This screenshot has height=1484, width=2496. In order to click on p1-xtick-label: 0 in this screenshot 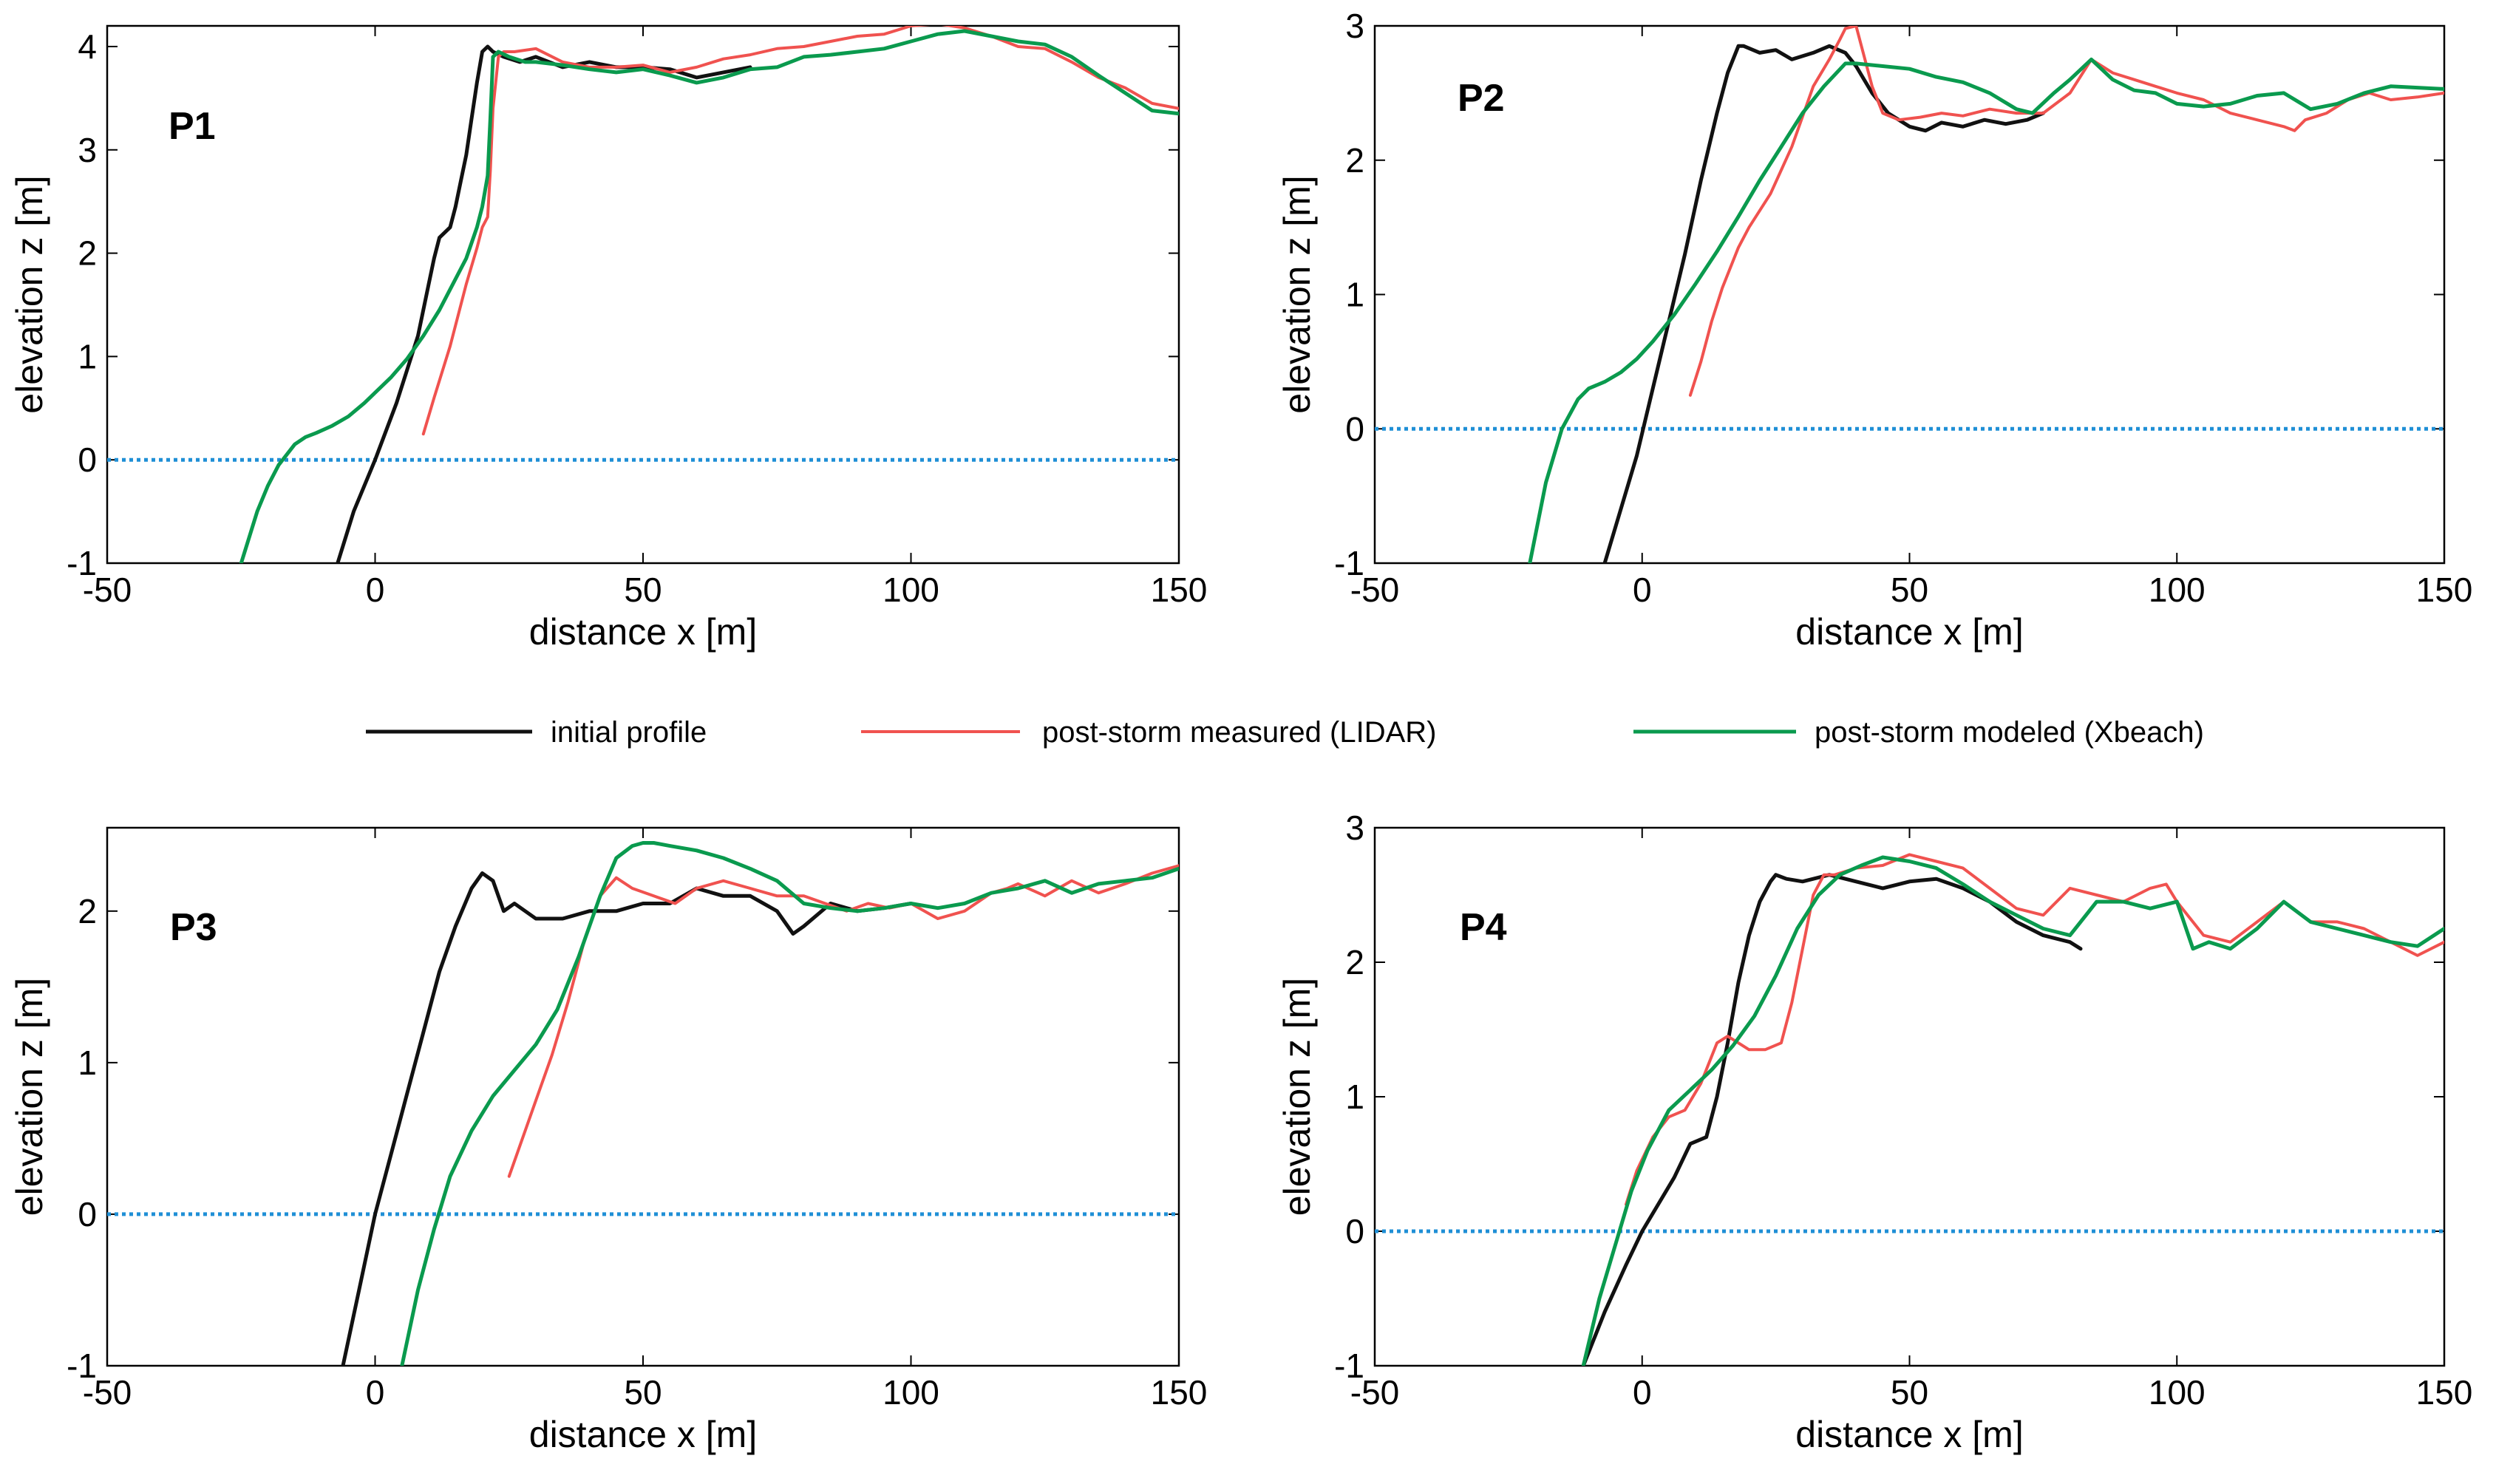, I will do `click(375, 590)`.